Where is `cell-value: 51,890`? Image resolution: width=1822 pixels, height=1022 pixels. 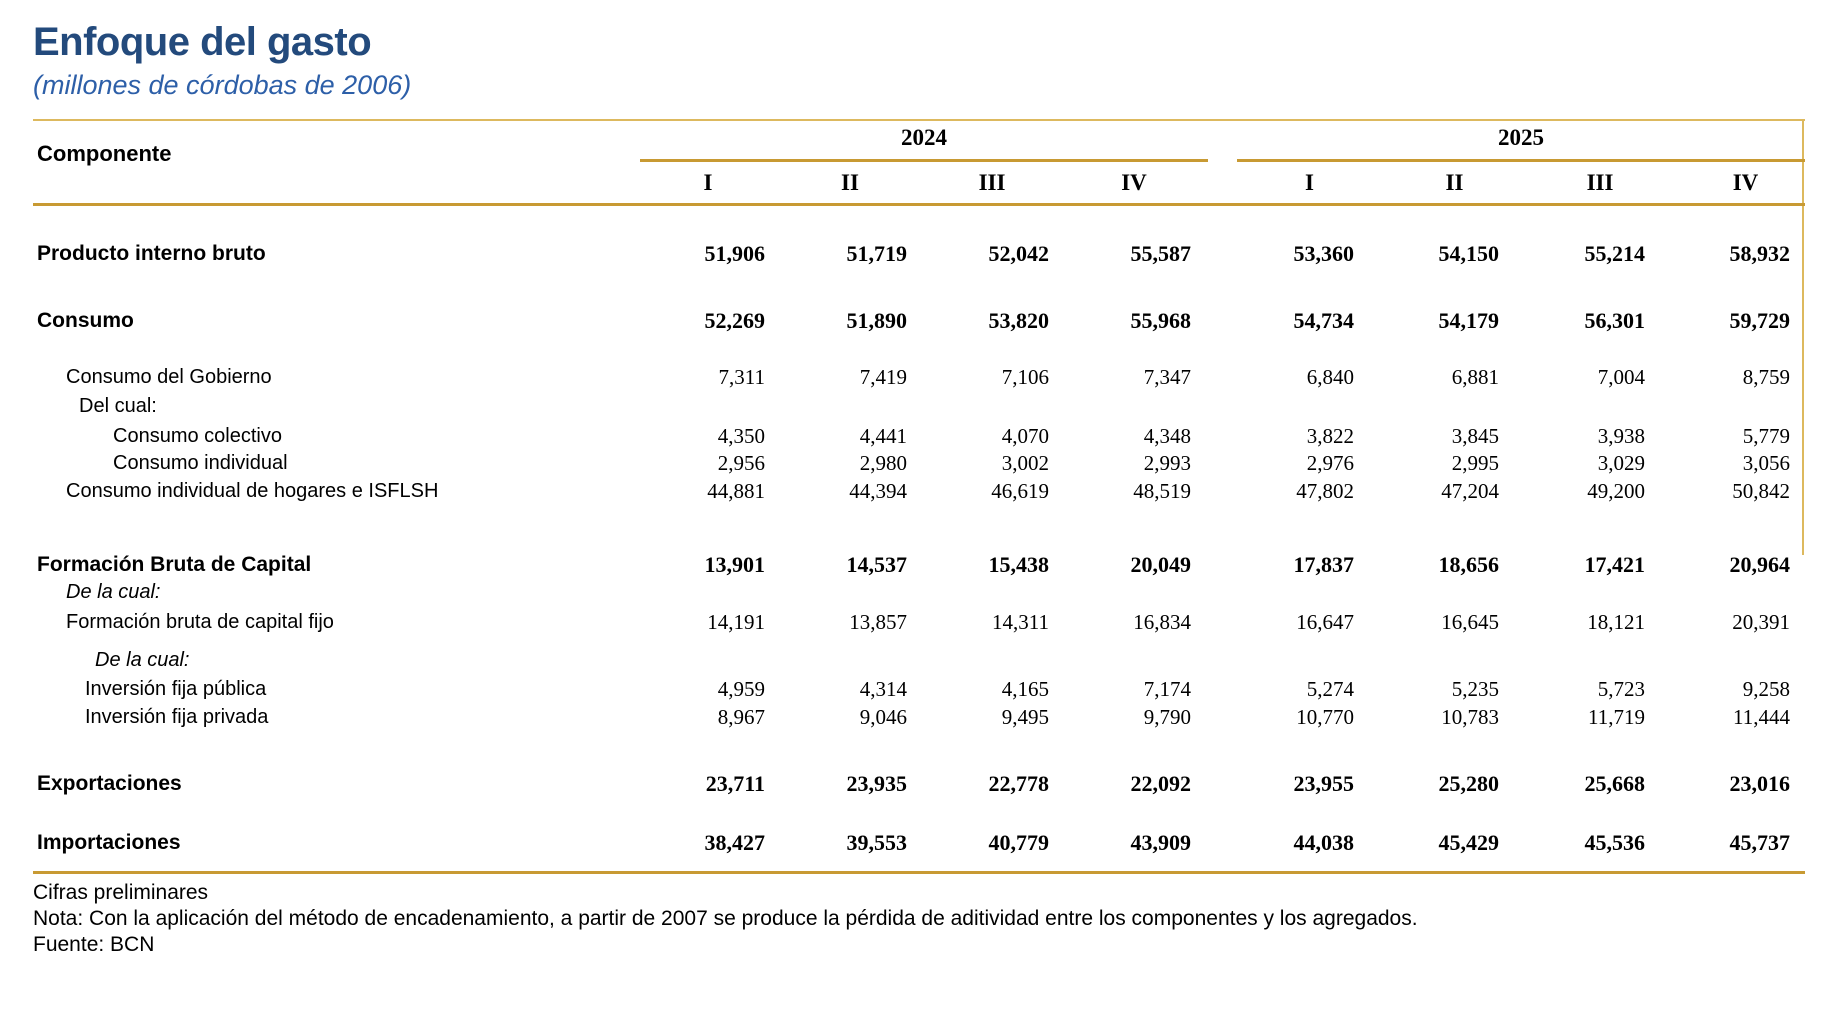
cell-value: 51,890 is located at coordinates (877, 320).